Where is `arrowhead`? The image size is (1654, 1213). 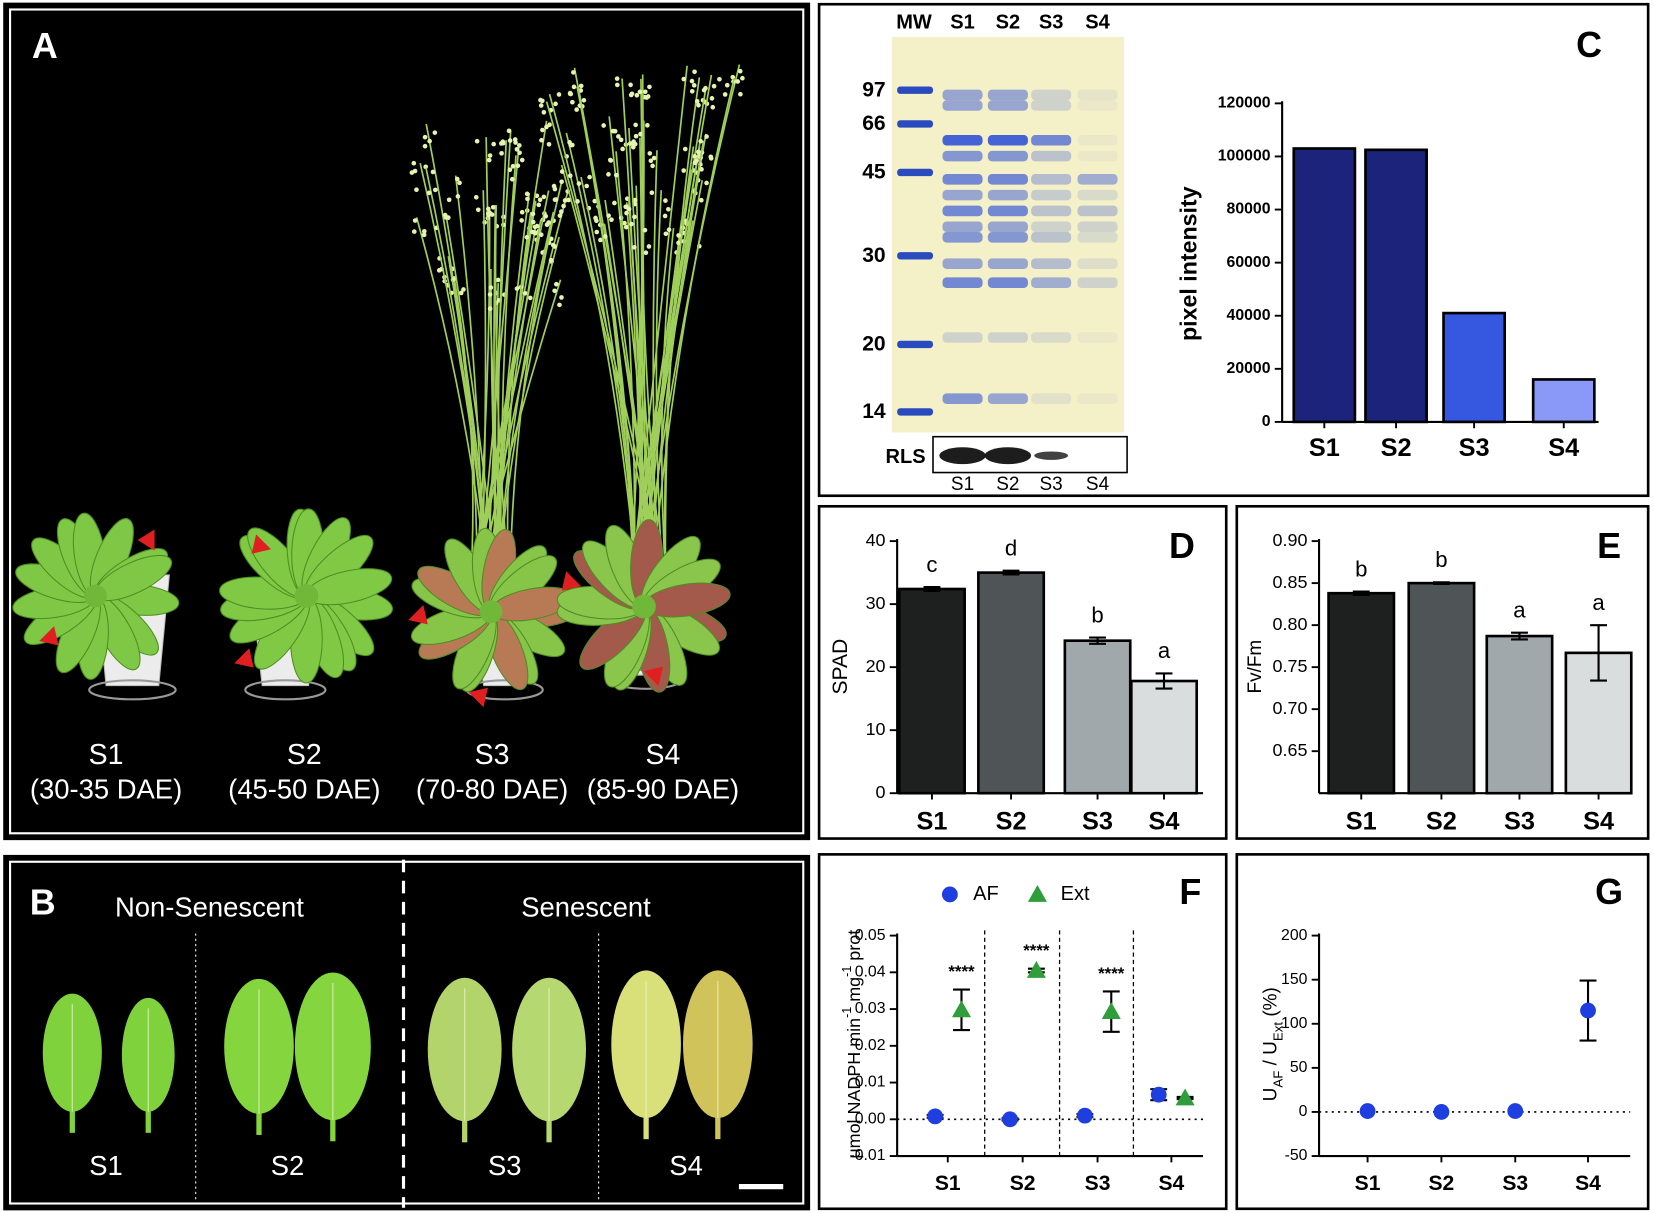
arrowhead is located at coordinates (244, 658).